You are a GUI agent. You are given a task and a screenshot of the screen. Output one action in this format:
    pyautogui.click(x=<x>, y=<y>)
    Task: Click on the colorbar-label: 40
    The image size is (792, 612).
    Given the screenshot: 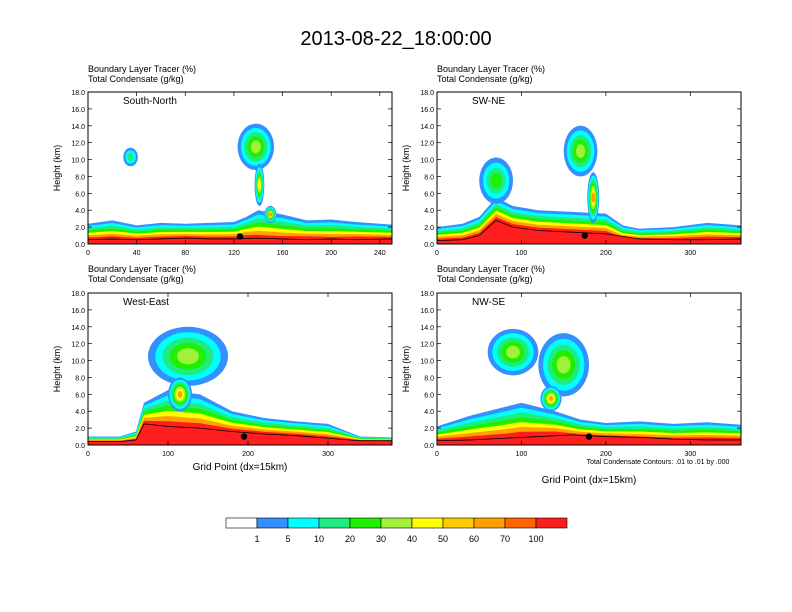 What is the action you would take?
    pyautogui.click(x=412, y=539)
    